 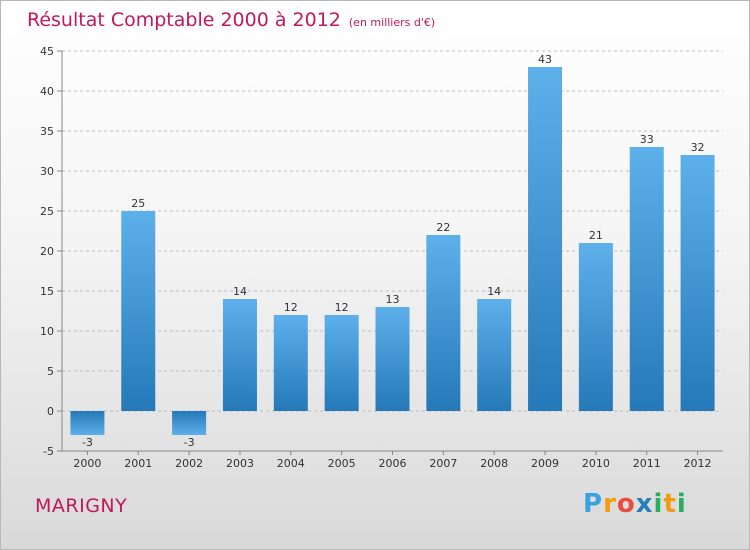 What do you see at coordinates (342, 463) in the screenshot?
I see `x-tick-label: 2005` at bounding box center [342, 463].